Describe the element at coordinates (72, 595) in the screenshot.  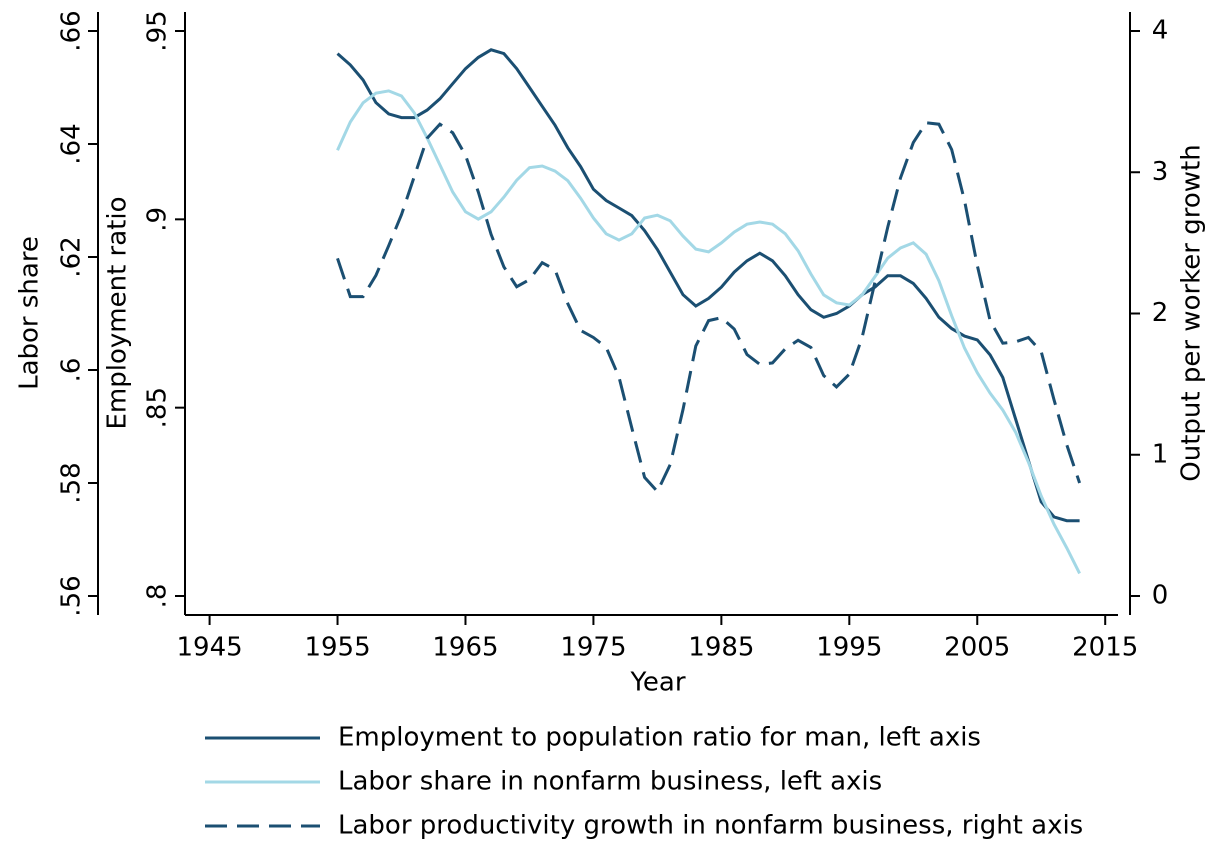
I see `y-tick-label: .56` at that location.